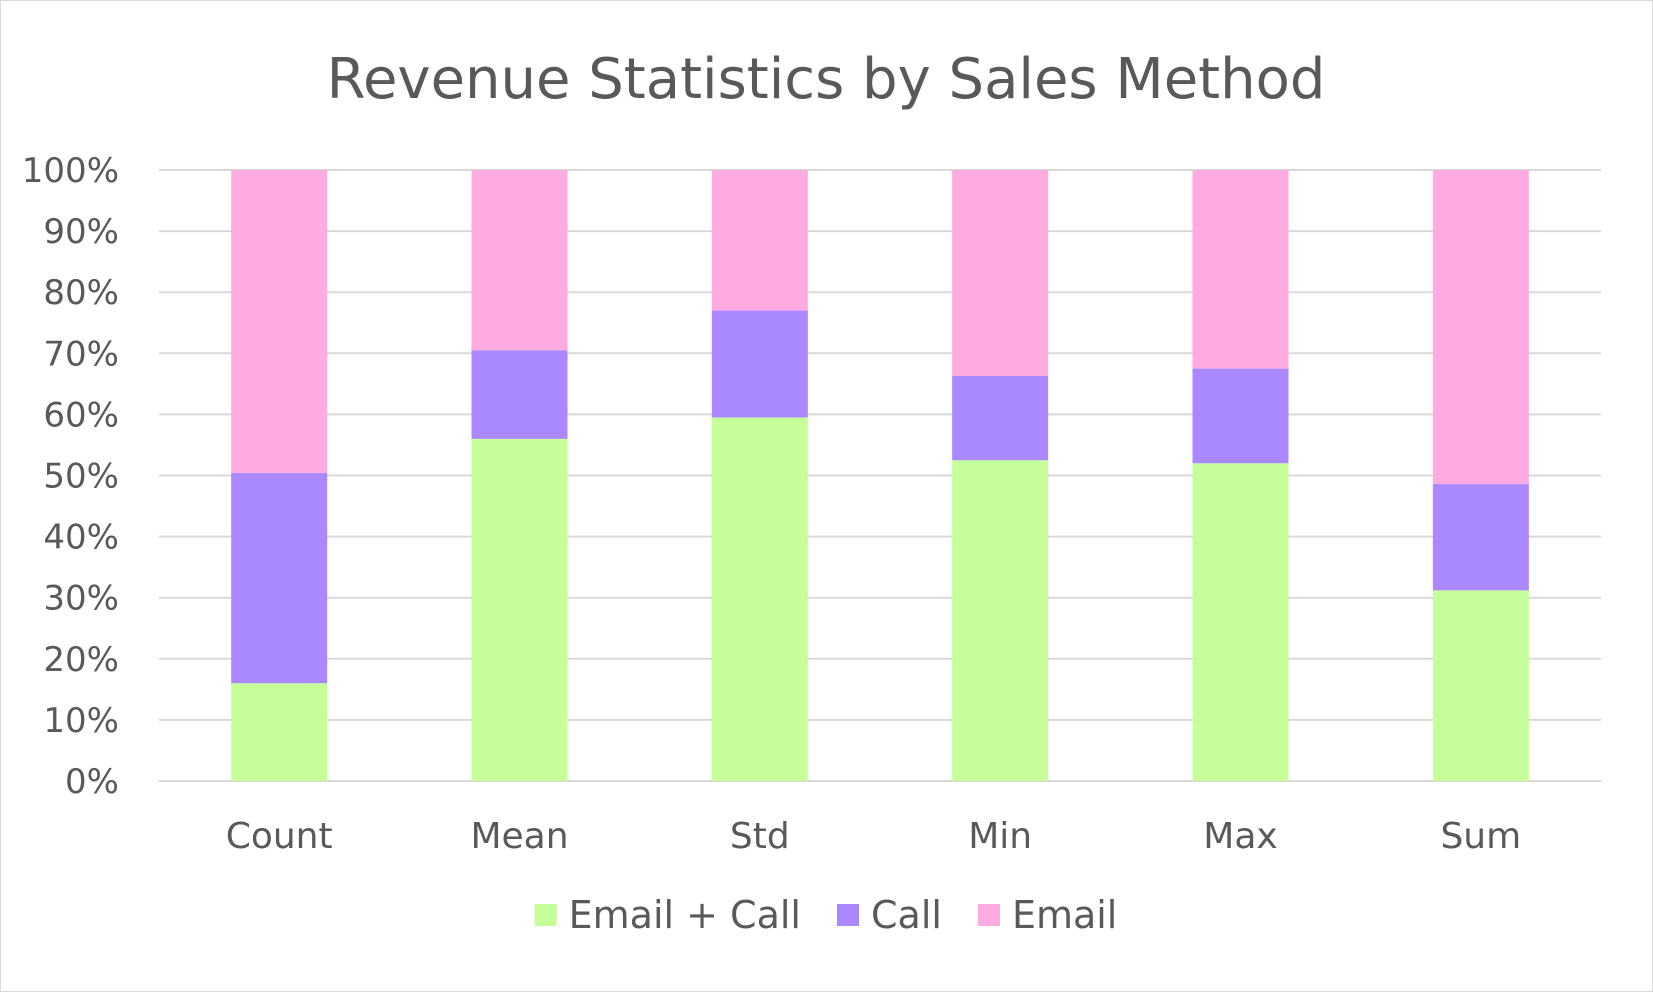 The height and width of the screenshot is (992, 1653). I want to click on bar-sum-email, so click(1480, 327).